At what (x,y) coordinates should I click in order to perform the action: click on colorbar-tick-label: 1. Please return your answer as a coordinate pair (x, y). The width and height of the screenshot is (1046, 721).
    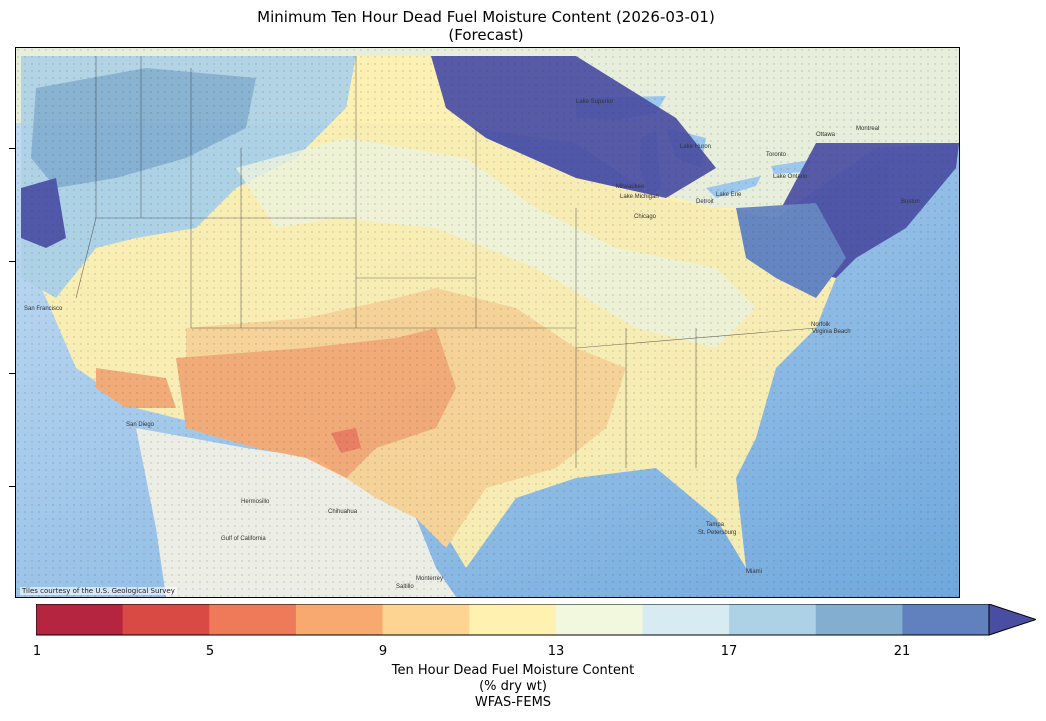
    Looking at the image, I should click on (37, 651).